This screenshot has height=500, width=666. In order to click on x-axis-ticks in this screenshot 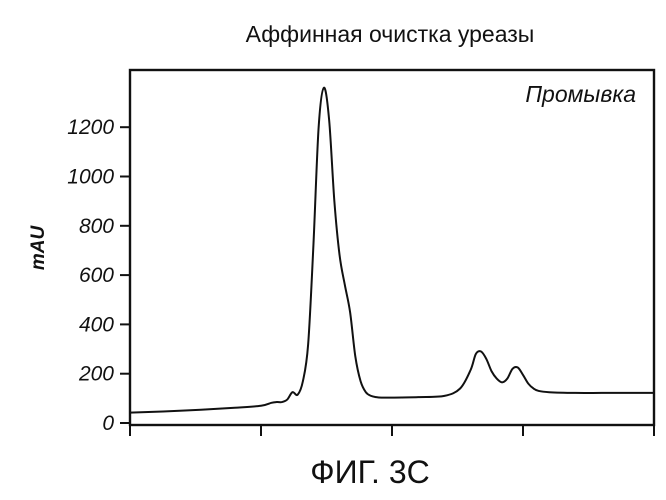, I will do `click(392, 430)`.